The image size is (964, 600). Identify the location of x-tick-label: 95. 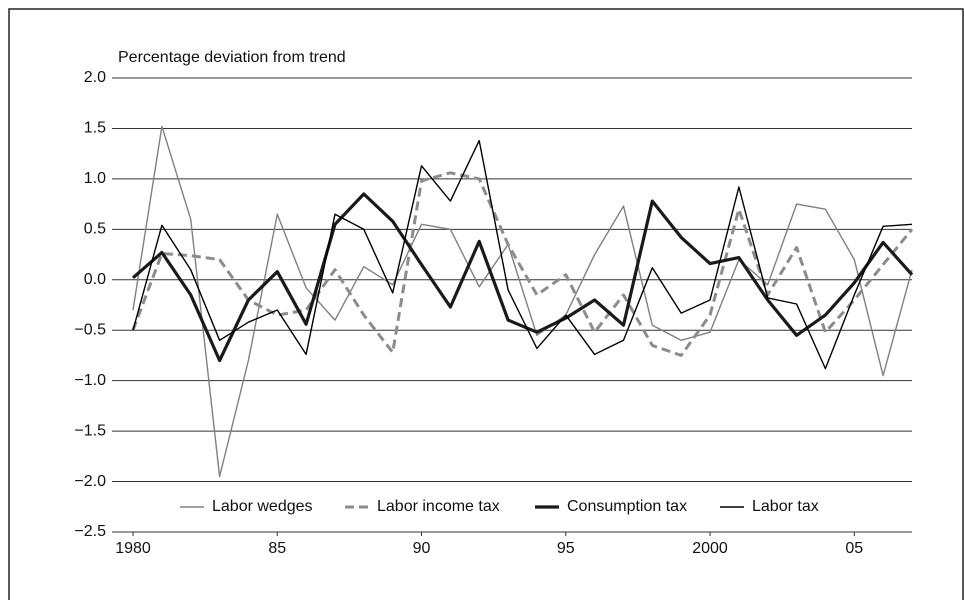
(566, 548).